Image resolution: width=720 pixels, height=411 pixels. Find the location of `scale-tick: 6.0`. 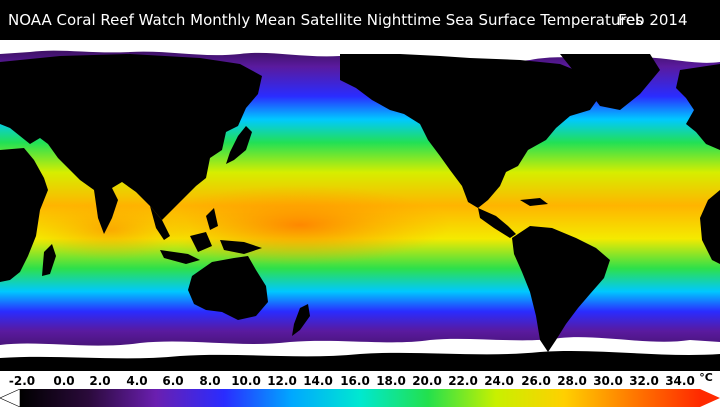

scale-tick: 6.0 is located at coordinates (173, 381).